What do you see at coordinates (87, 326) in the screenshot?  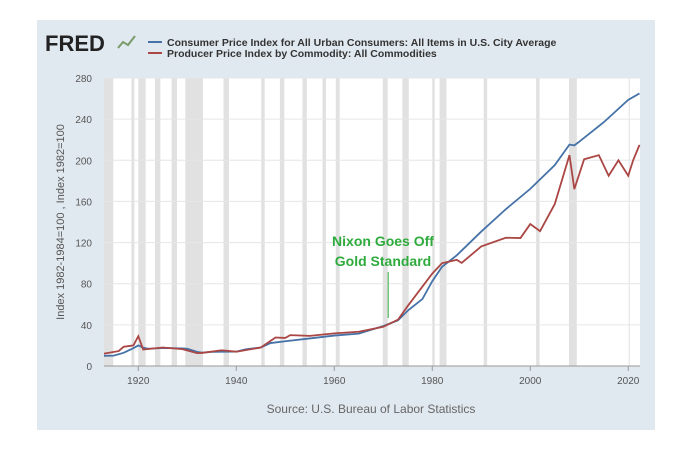 I see `y-tick-label: 40` at bounding box center [87, 326].